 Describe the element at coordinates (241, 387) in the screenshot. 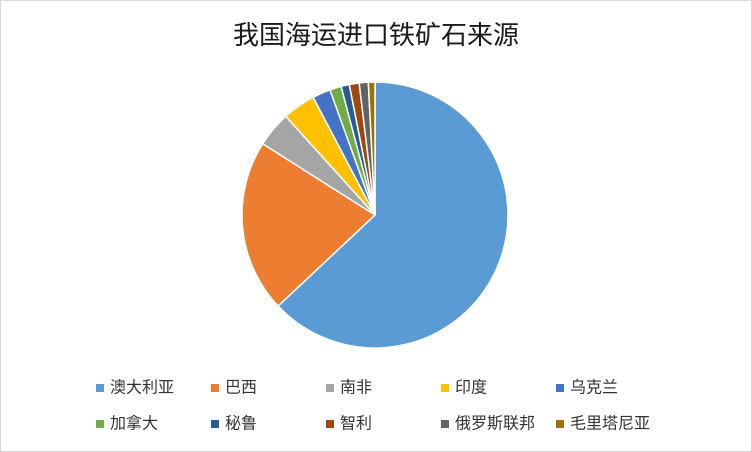

I see `legend-label: 巴西` at that location.